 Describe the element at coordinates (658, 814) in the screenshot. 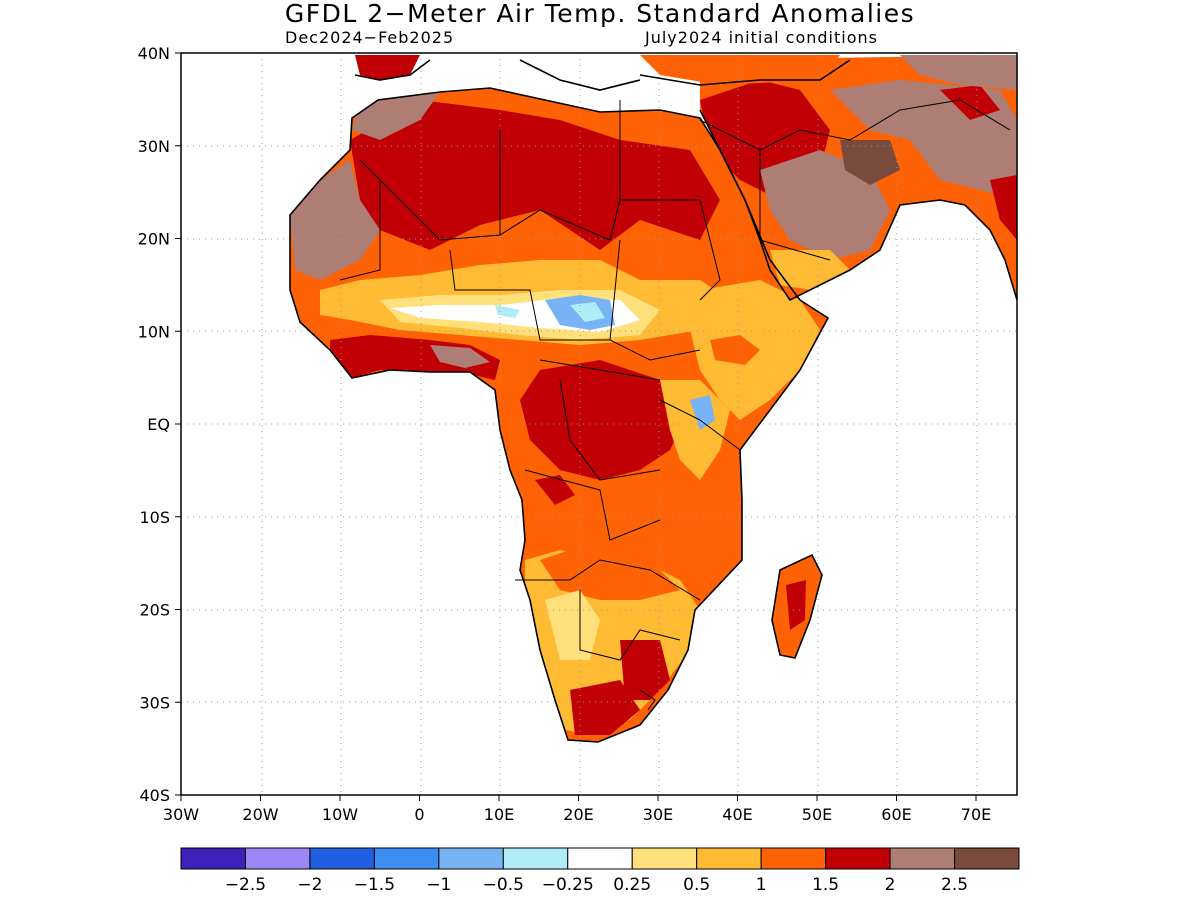

I see `lon-label: 30E` at that location.